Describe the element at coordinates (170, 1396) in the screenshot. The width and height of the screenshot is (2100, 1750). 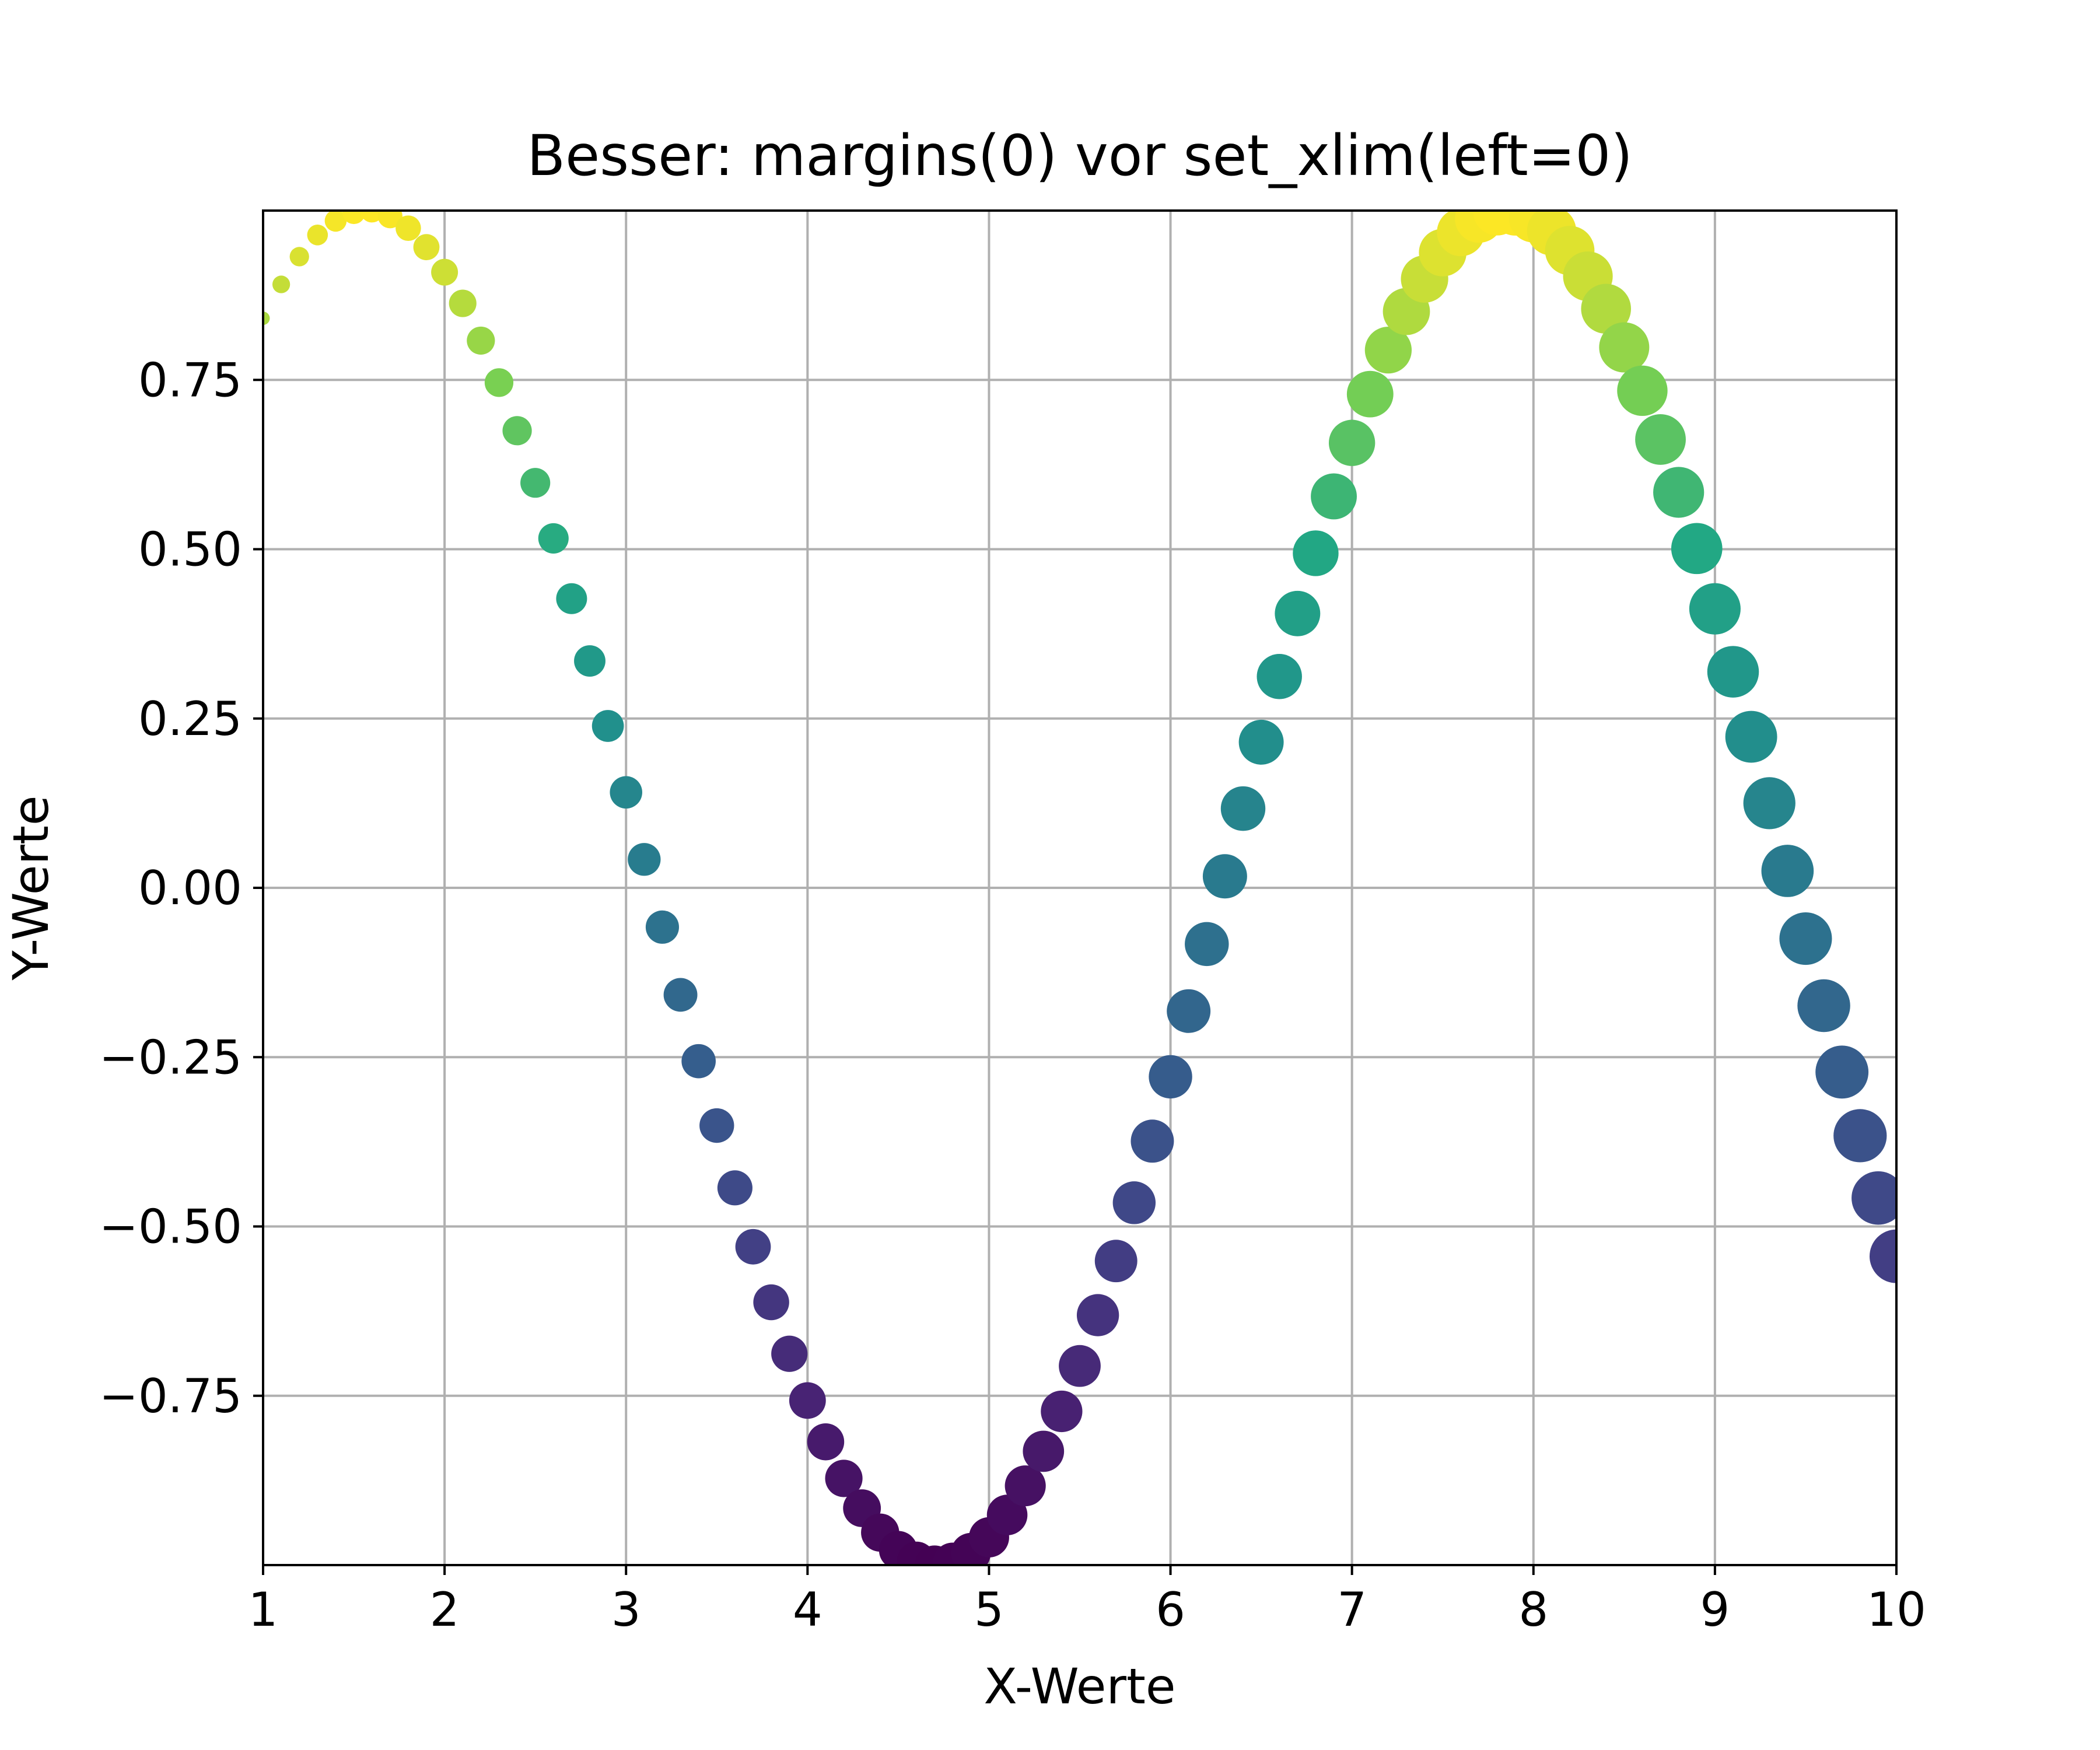
I see `y-tick-label: −0.75` at that location.